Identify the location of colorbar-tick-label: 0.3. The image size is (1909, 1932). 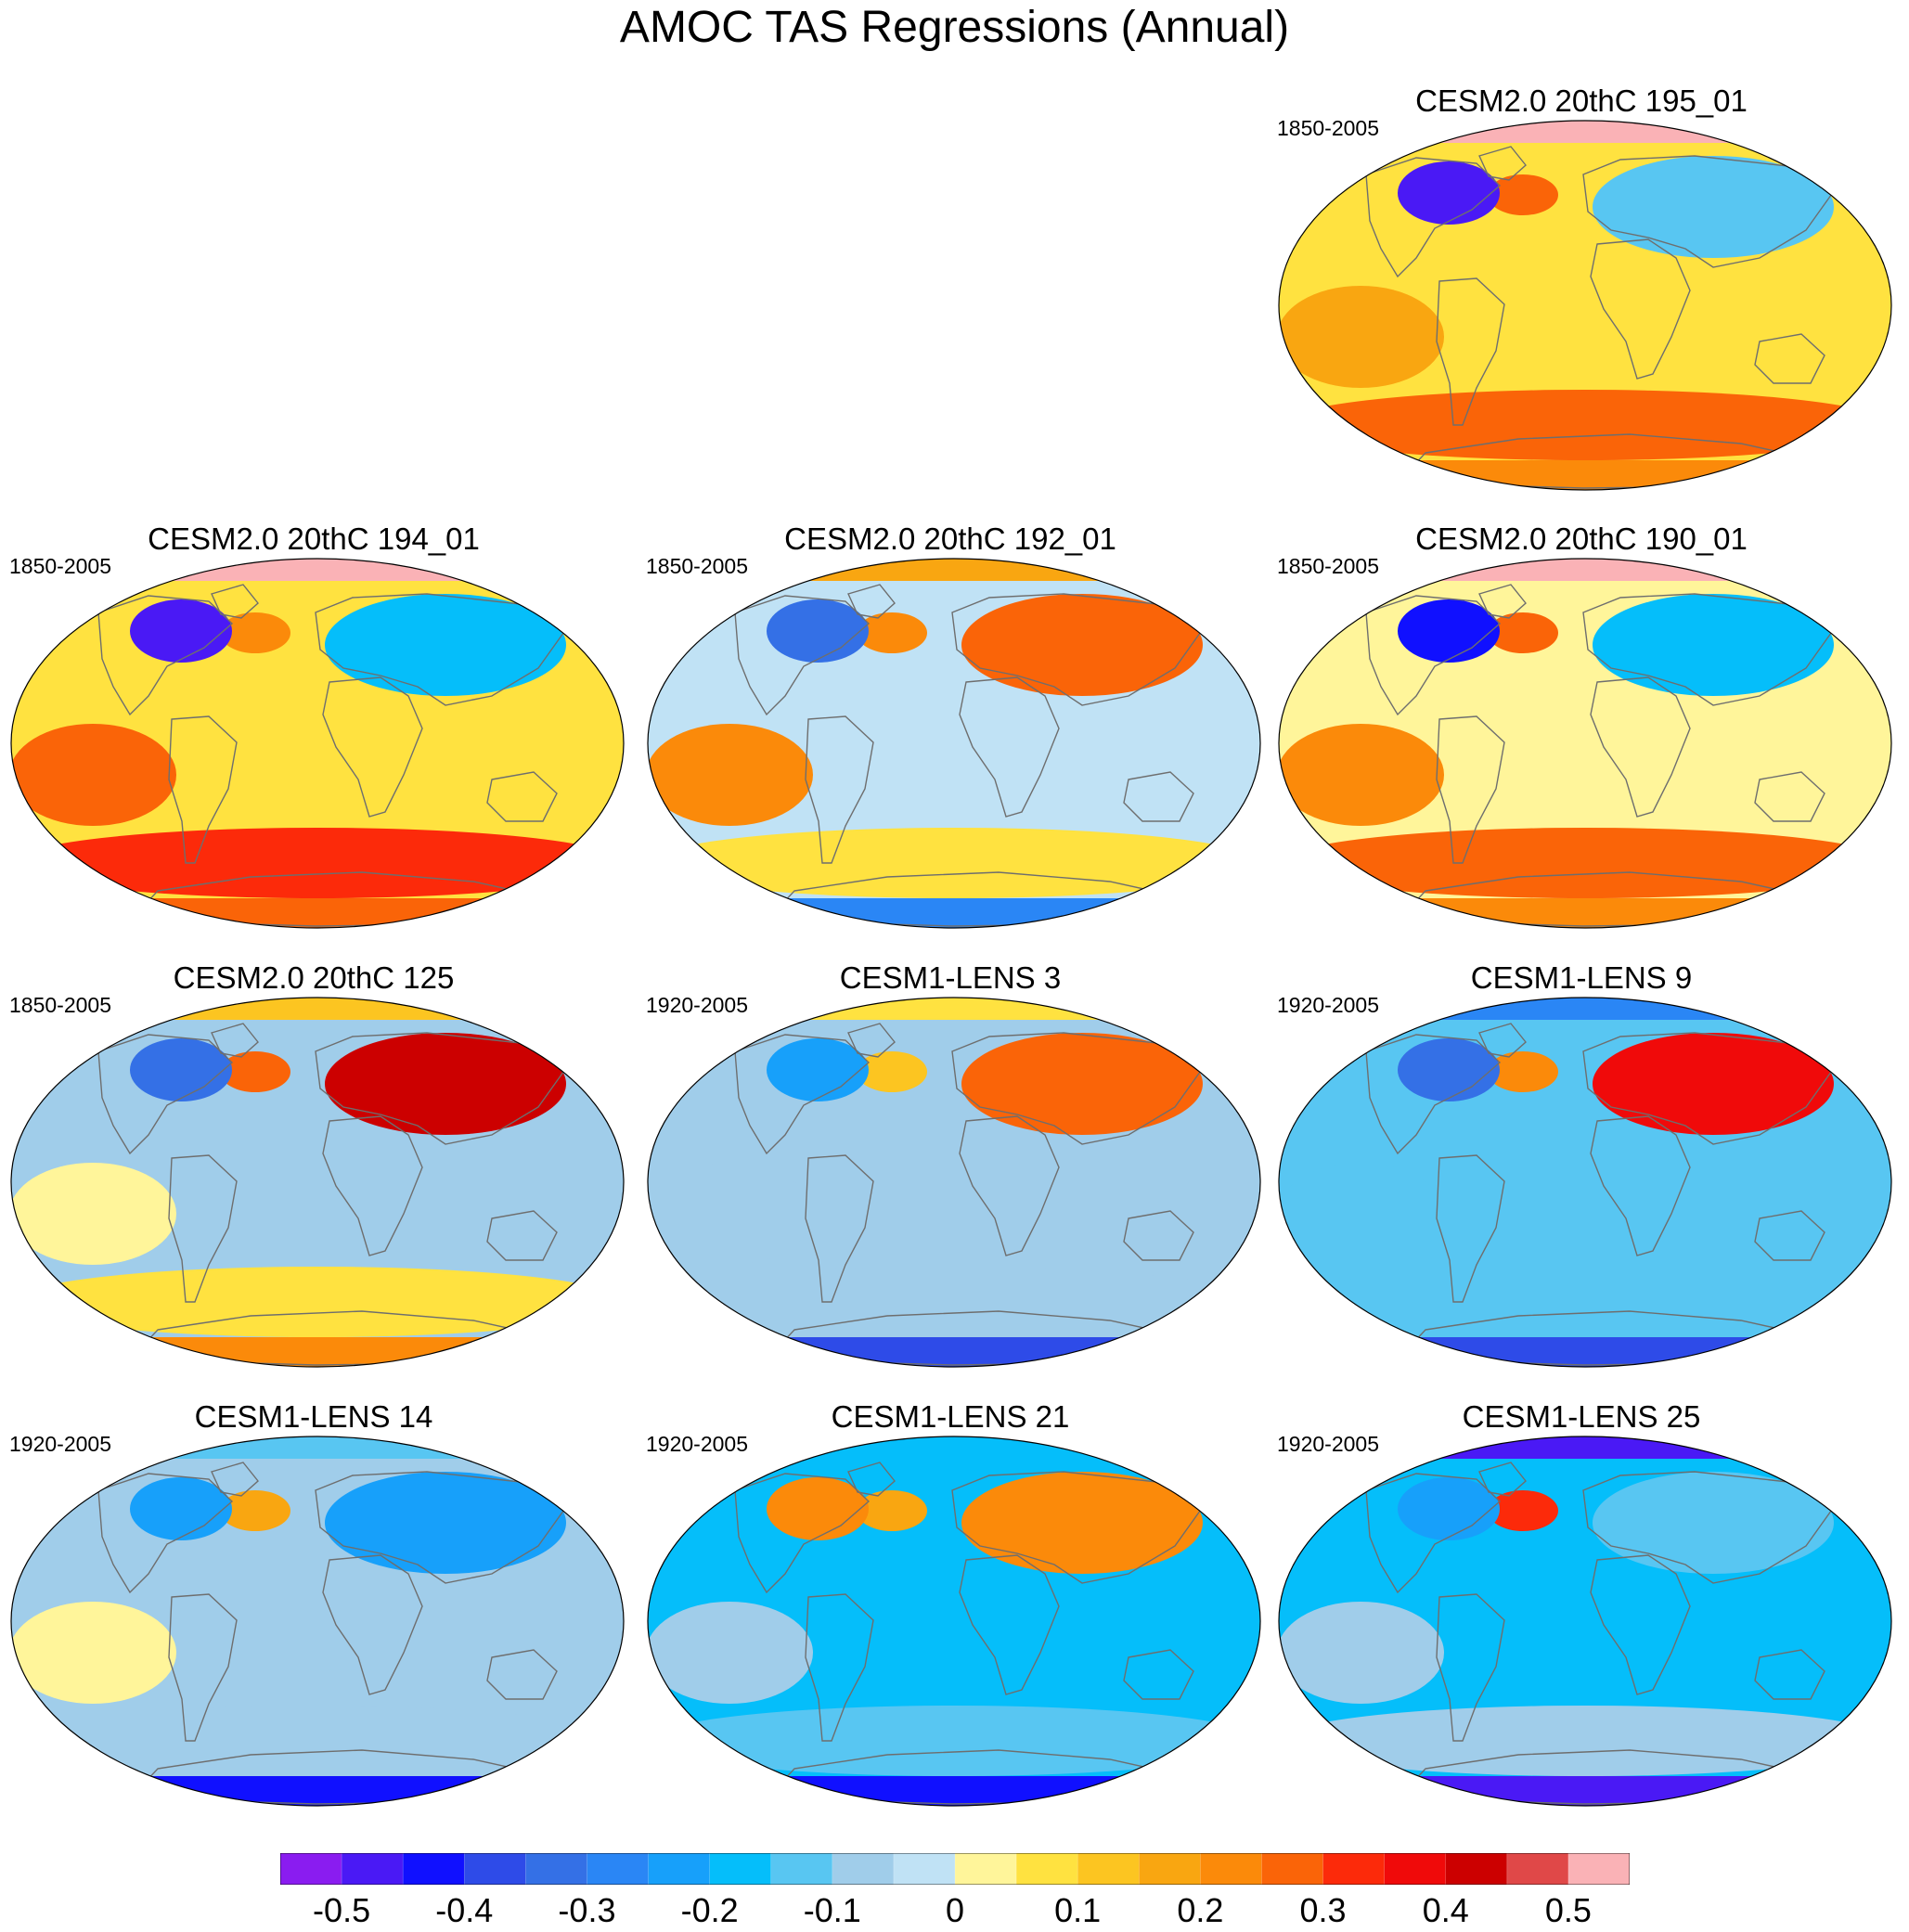
(1323, 1910).